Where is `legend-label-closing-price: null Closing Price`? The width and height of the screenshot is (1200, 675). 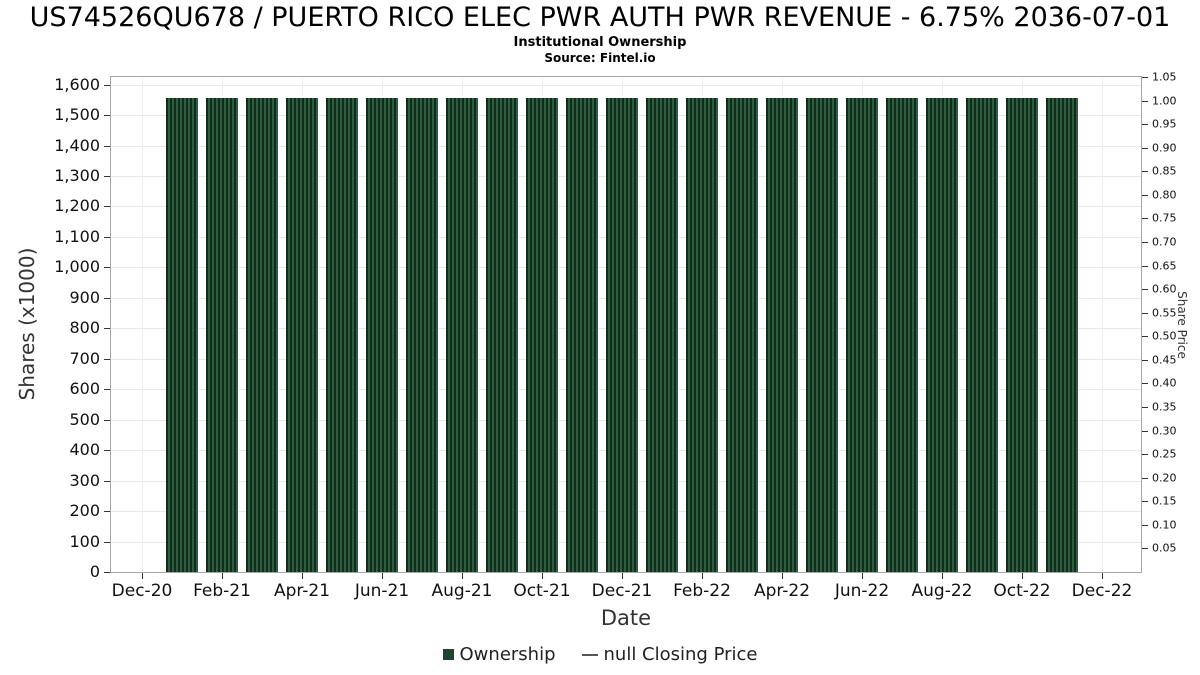
legend-label-closing-price: null Closing Price is located at coordinates (680, 654).